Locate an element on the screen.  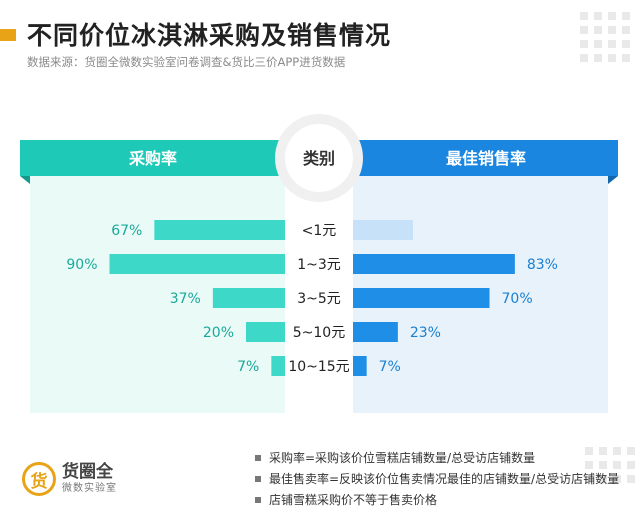
logo-name: 货圈全 is located at coordinates (87, 472).